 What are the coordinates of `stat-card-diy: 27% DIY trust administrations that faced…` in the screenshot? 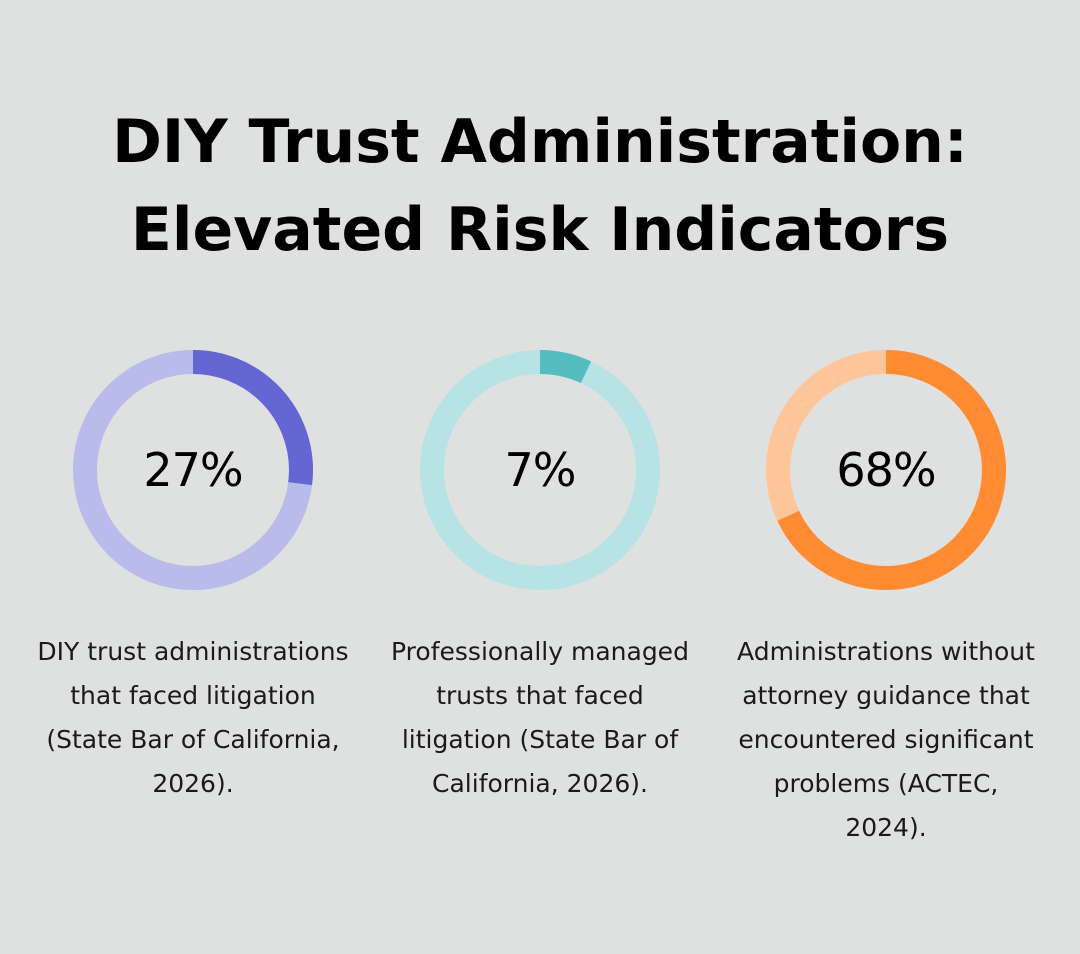 It's located at (193, 573).